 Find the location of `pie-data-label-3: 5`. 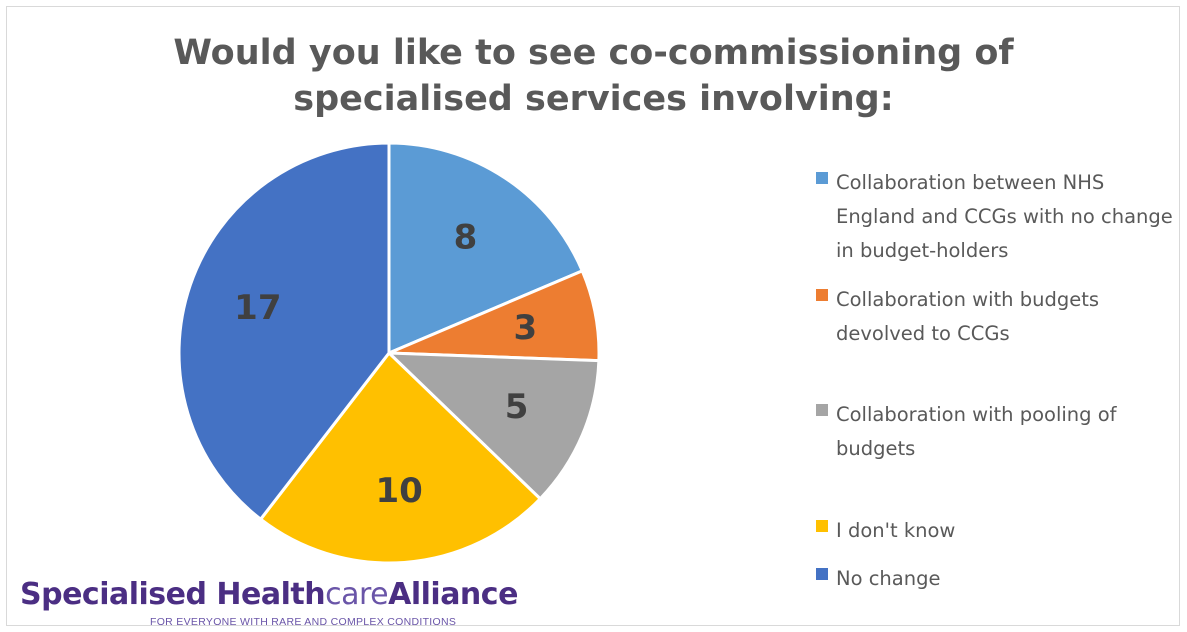

pie-data-label-3: 5 is located at coordinates (517, 407).